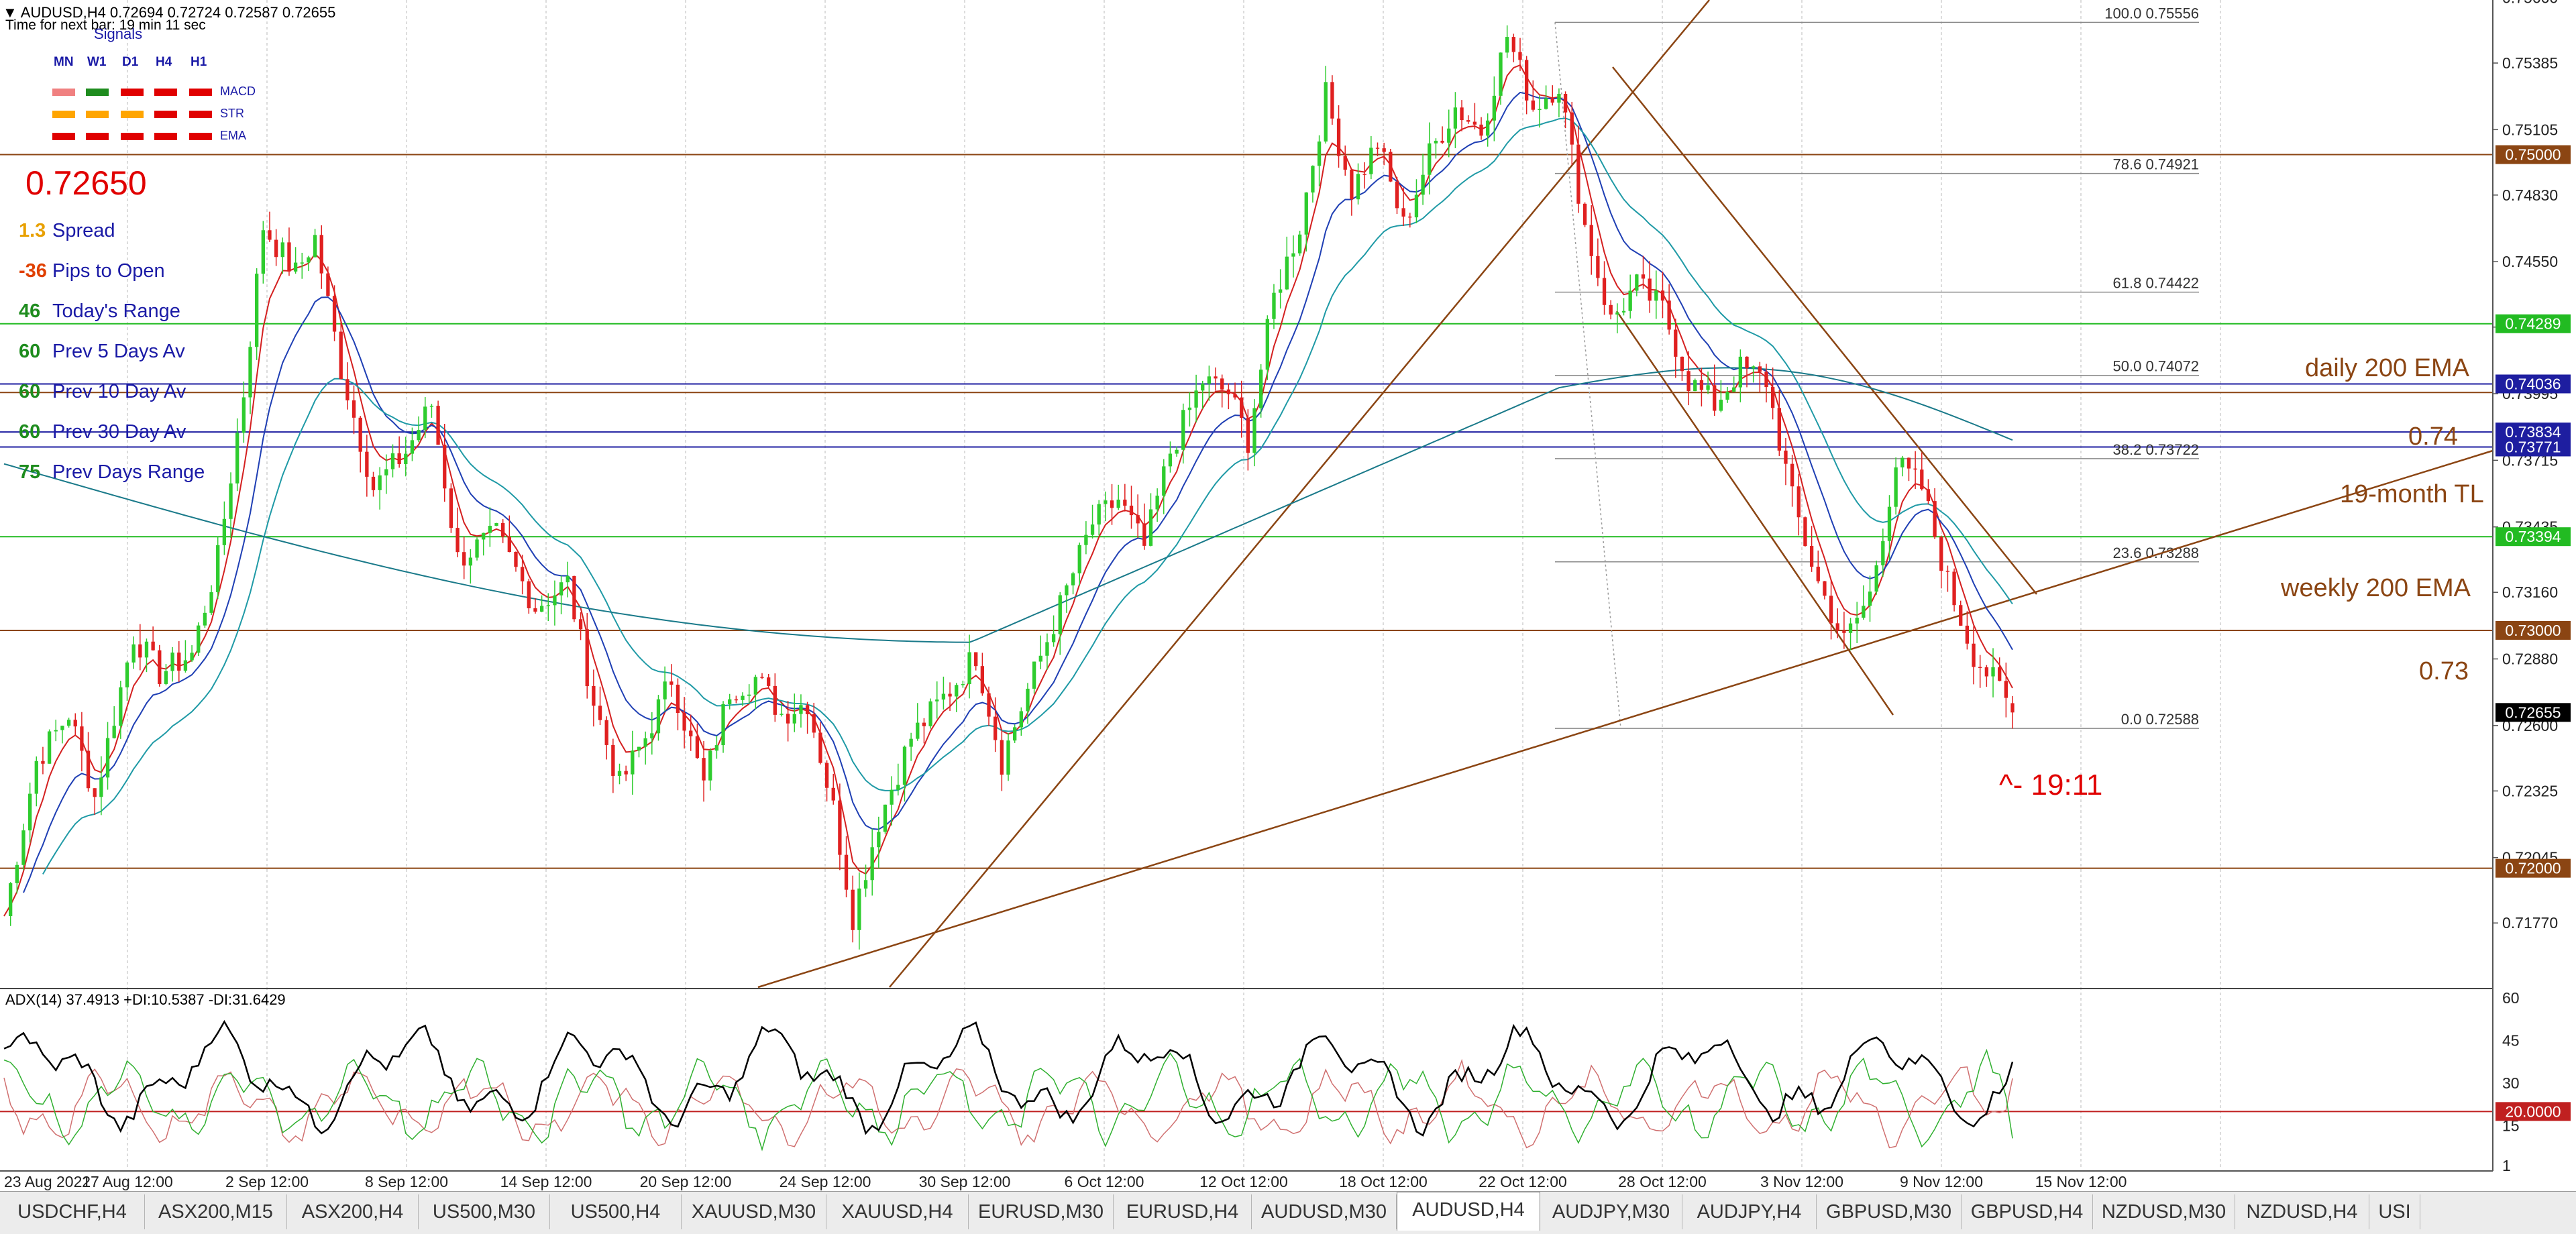 The width and height of the screenshot is (2576, 1234). Describe the element at coordinates (2156, 283) in the screenshot. I see `fib-label: 61.8 0.74422` at that location.